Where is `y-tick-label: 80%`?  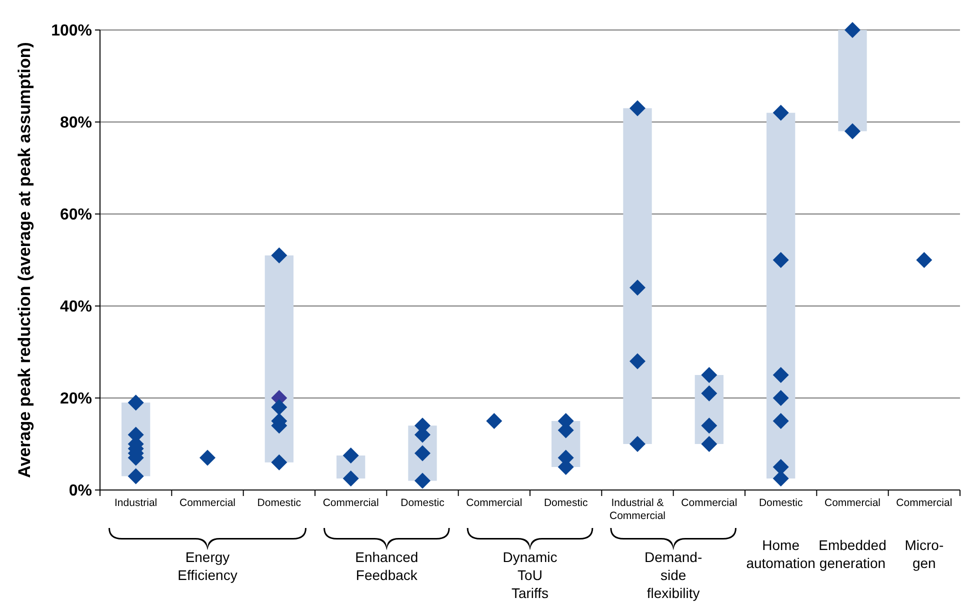
y-tick-label: 80% is located at coordinates (76, 123).